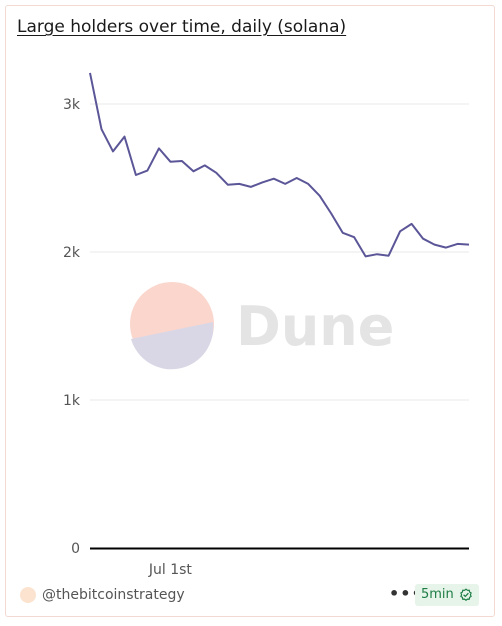  What do you see at coordinates (406, 593) in the screenshot?
I see `more-options-button: •••` at bounding box center [406, 593].